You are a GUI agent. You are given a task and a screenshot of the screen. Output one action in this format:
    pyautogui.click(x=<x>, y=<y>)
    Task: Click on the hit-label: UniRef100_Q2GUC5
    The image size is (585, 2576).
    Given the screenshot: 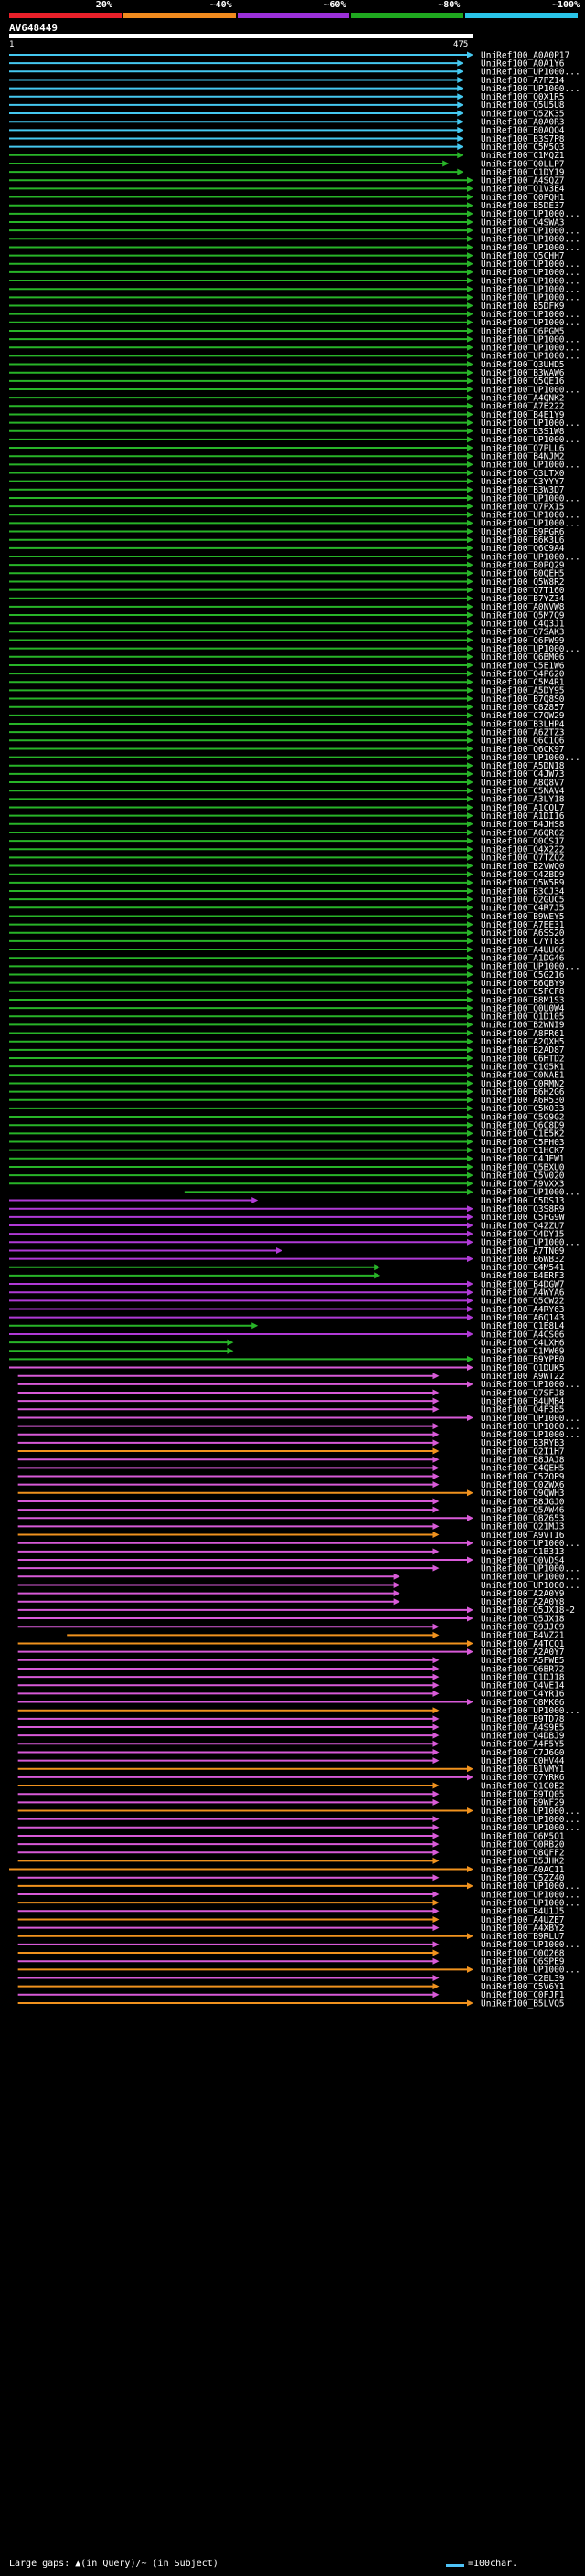 What is the action you would take?
    pyautogui.click(x=523, y=900)
    